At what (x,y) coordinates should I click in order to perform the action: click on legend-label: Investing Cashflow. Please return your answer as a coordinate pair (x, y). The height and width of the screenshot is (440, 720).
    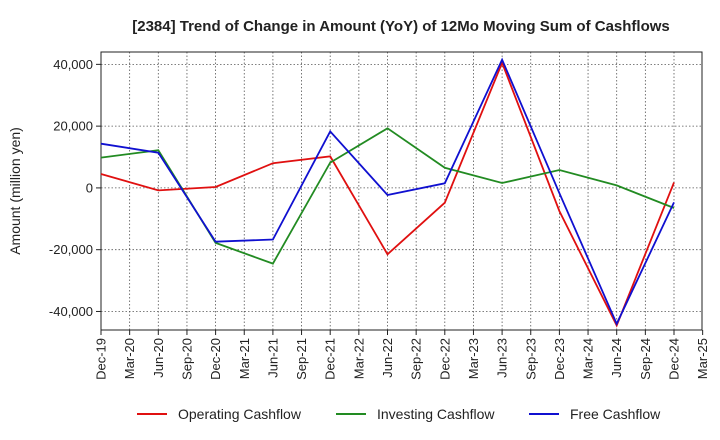
    Looking at the image, I should click on (436, 414).